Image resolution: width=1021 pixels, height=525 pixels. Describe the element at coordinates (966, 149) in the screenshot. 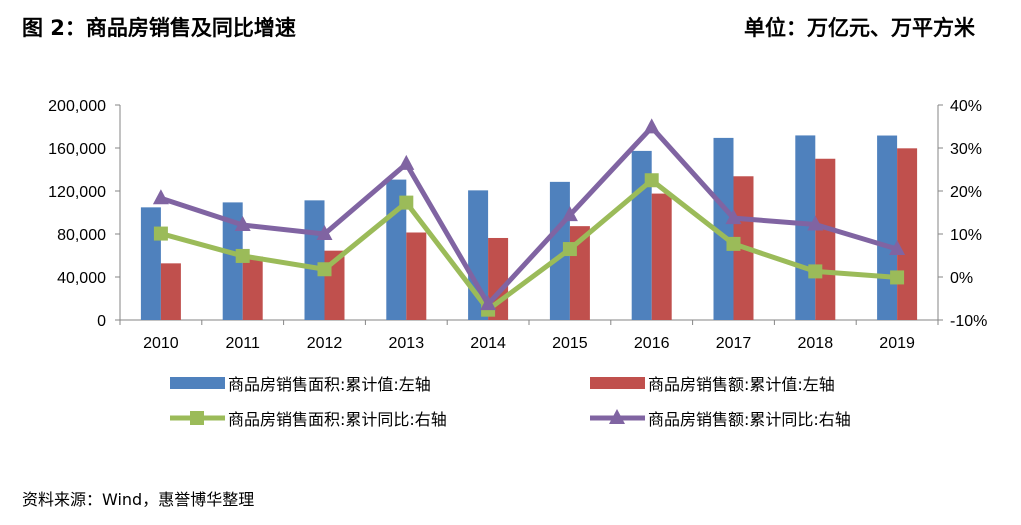

I see `right-tick-label: 30%` at that location.